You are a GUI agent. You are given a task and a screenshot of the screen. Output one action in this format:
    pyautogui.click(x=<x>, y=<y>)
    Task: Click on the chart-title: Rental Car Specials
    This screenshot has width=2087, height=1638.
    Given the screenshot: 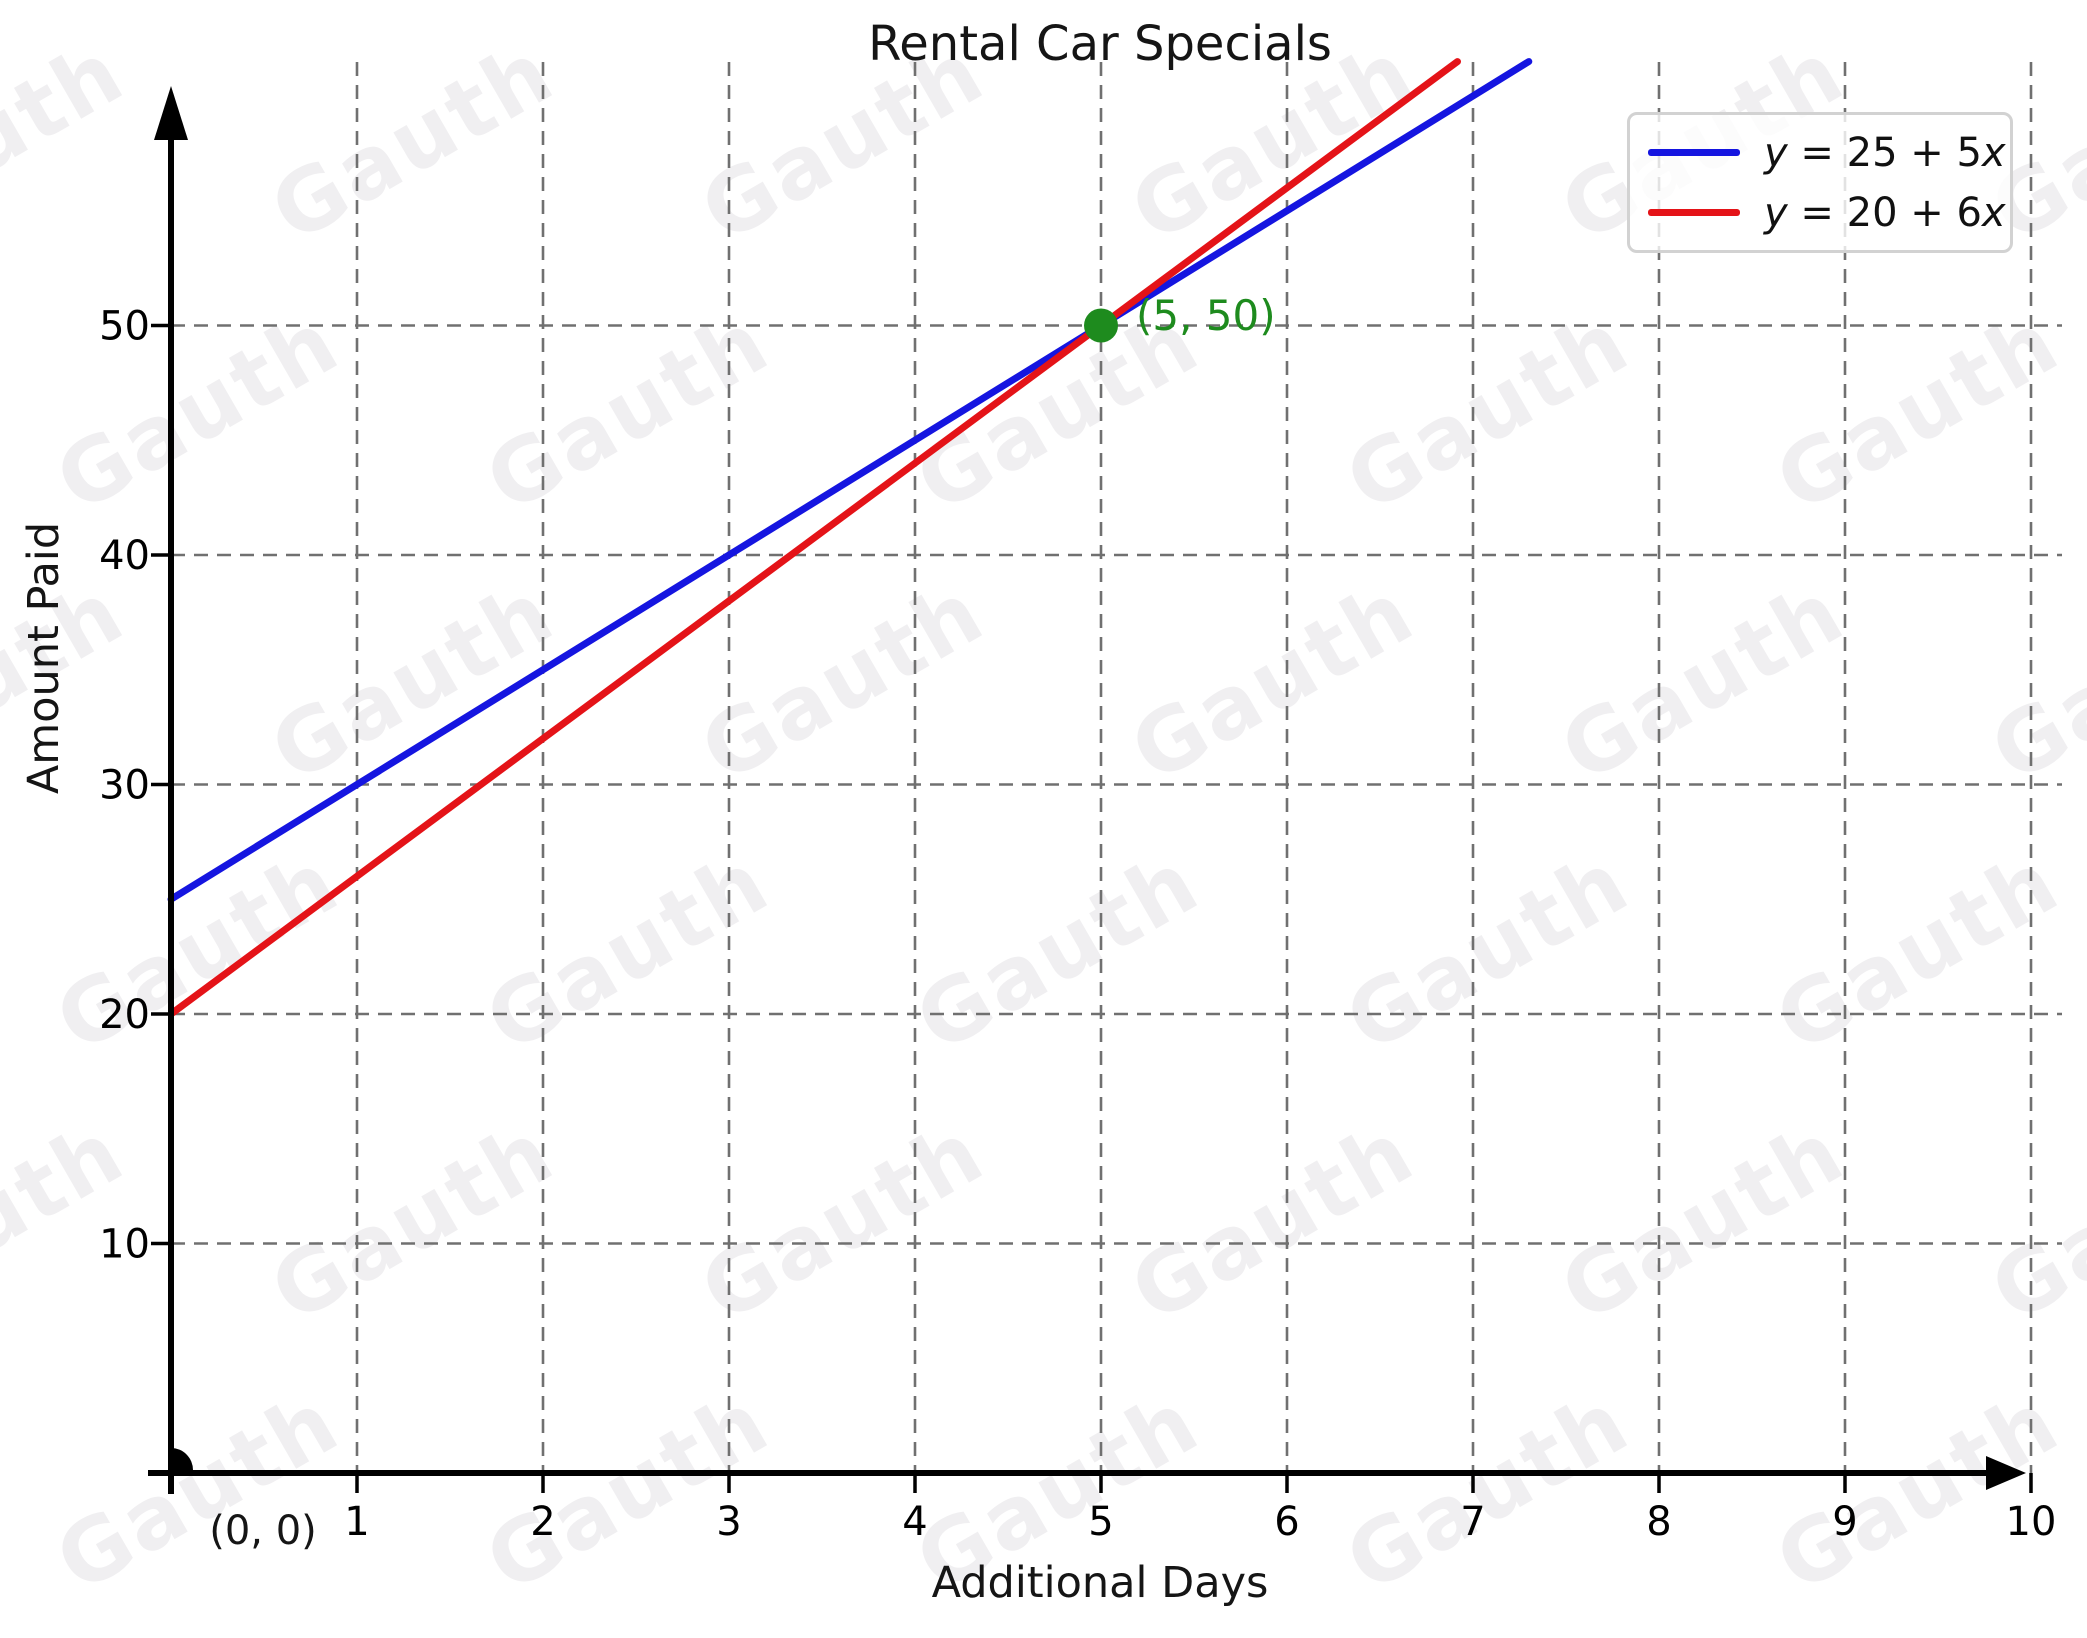 What is the action you would take?
    pyautogui.click(x=1100, y=44)
    